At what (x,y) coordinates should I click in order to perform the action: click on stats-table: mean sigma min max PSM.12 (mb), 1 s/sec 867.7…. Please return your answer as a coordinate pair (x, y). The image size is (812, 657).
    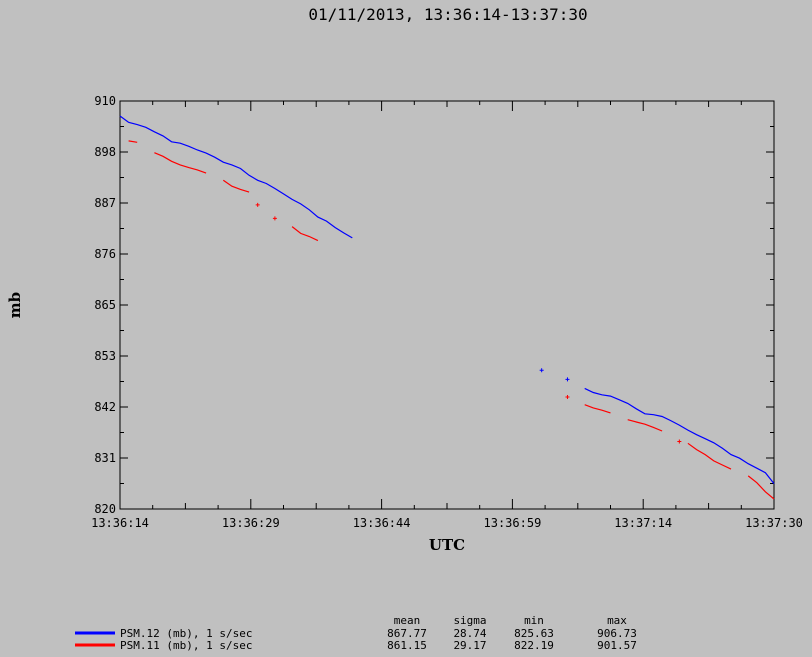
    Looking at the image, I should click on (356, 633).